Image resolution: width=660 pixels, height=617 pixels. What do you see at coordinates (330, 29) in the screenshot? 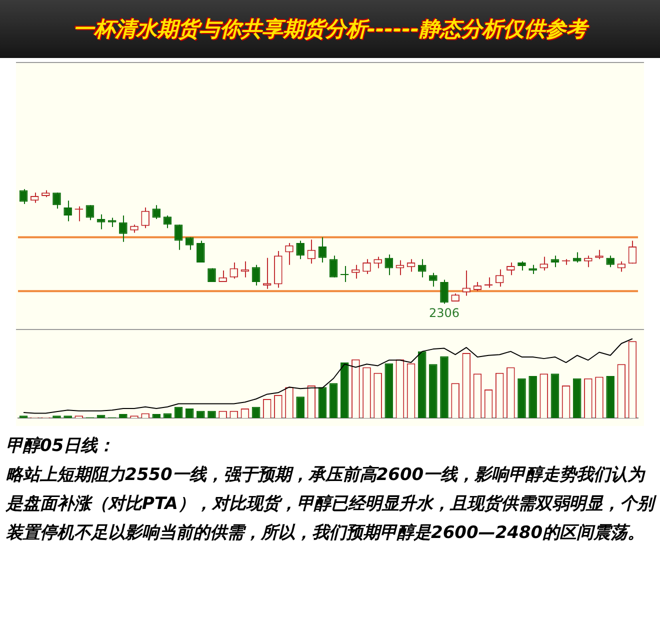
I see `chart-title: 一杯清水期货与你共享期货分析------静态分析仅供参考` at bounding box center [330, 29].